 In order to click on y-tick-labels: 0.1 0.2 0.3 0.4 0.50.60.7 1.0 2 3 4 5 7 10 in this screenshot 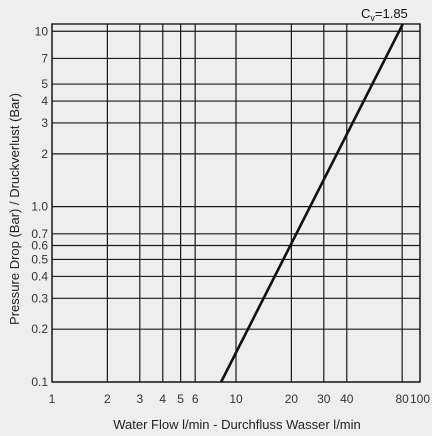, I will do `click(39, 206)`.